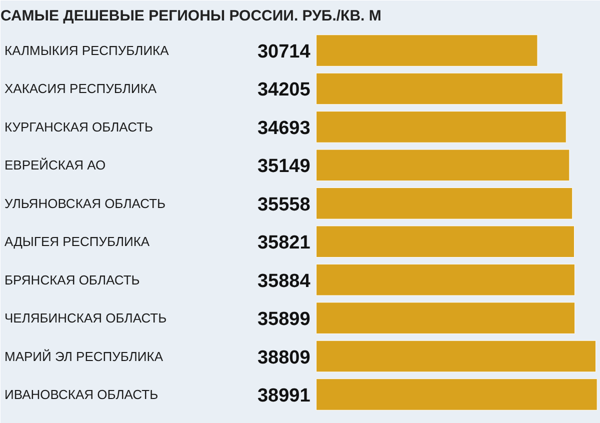  What do you see at coordinates (283, 167) in the screenshot?
I see `data-label: 35149` at bounding box center [283, 167].